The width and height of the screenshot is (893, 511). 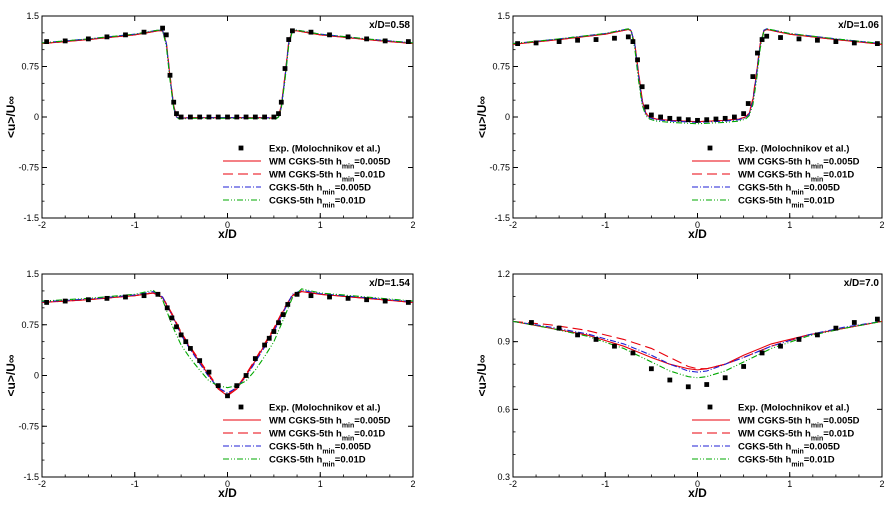 What do you see at coordinates (11, 117) in the screenshot?
I see `y-axis-label: <u>/U∞` at bounding box center [11, 117].